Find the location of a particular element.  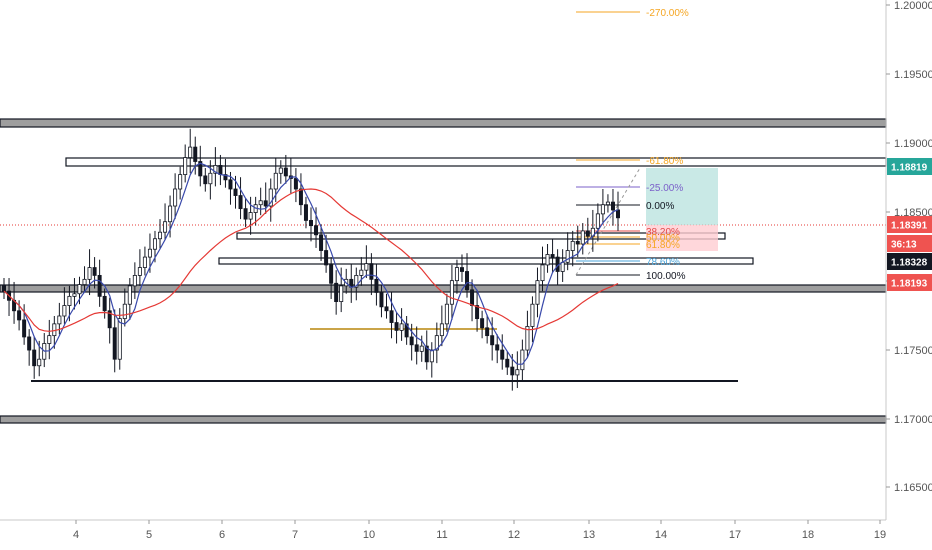

price-tick-label: 1.16500 is located at coordinates (913, 488).